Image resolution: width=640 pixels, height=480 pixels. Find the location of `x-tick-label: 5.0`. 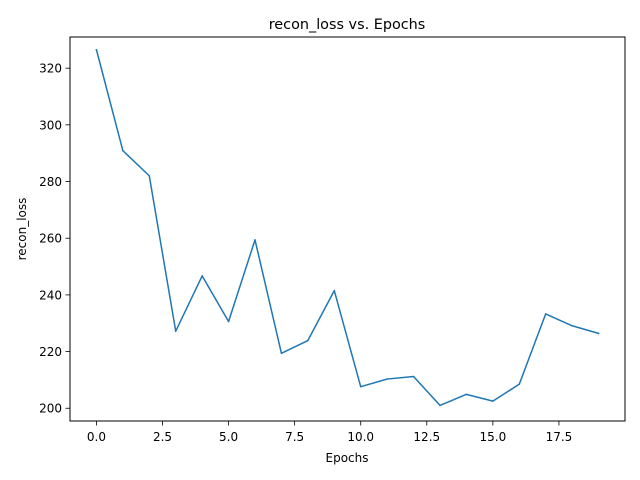

x-tick-label: 5.0 is located at coordinates (228, 437).